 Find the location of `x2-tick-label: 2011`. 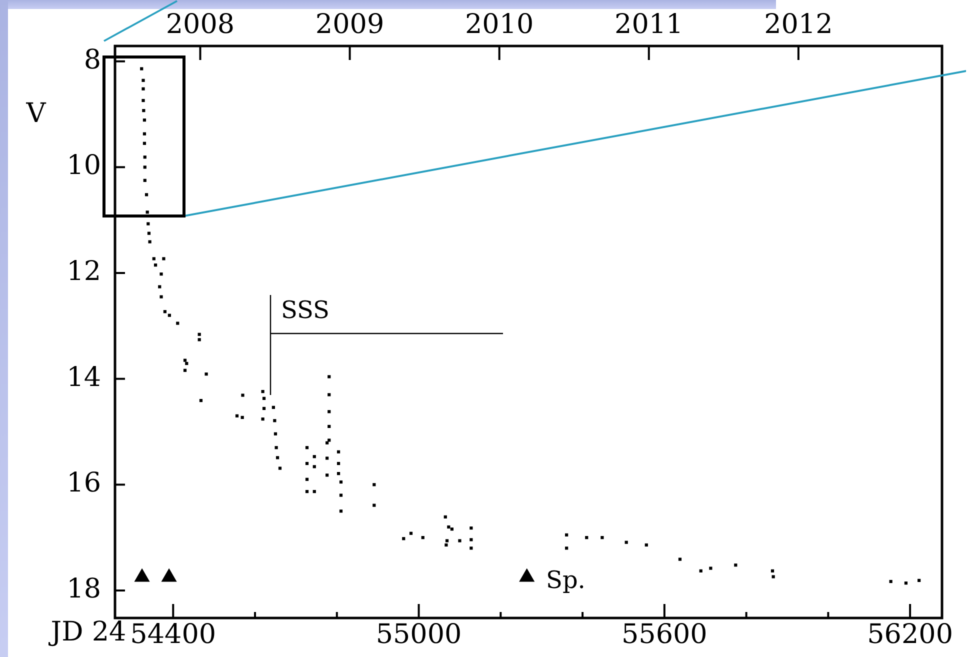

x2-tick-label: 2011 is located at coordinates (649, 24).